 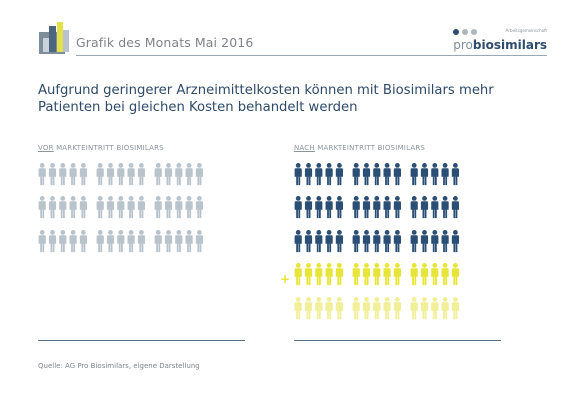 I want to click on baseline-before, so click(x=141, y=340).